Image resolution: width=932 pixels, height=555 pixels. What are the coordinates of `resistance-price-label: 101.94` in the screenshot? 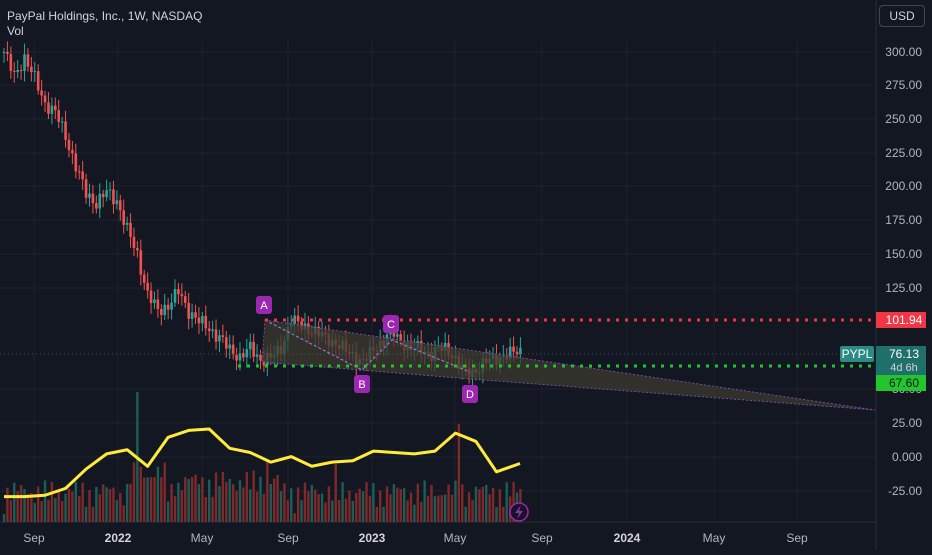 It's located at (904, 320).